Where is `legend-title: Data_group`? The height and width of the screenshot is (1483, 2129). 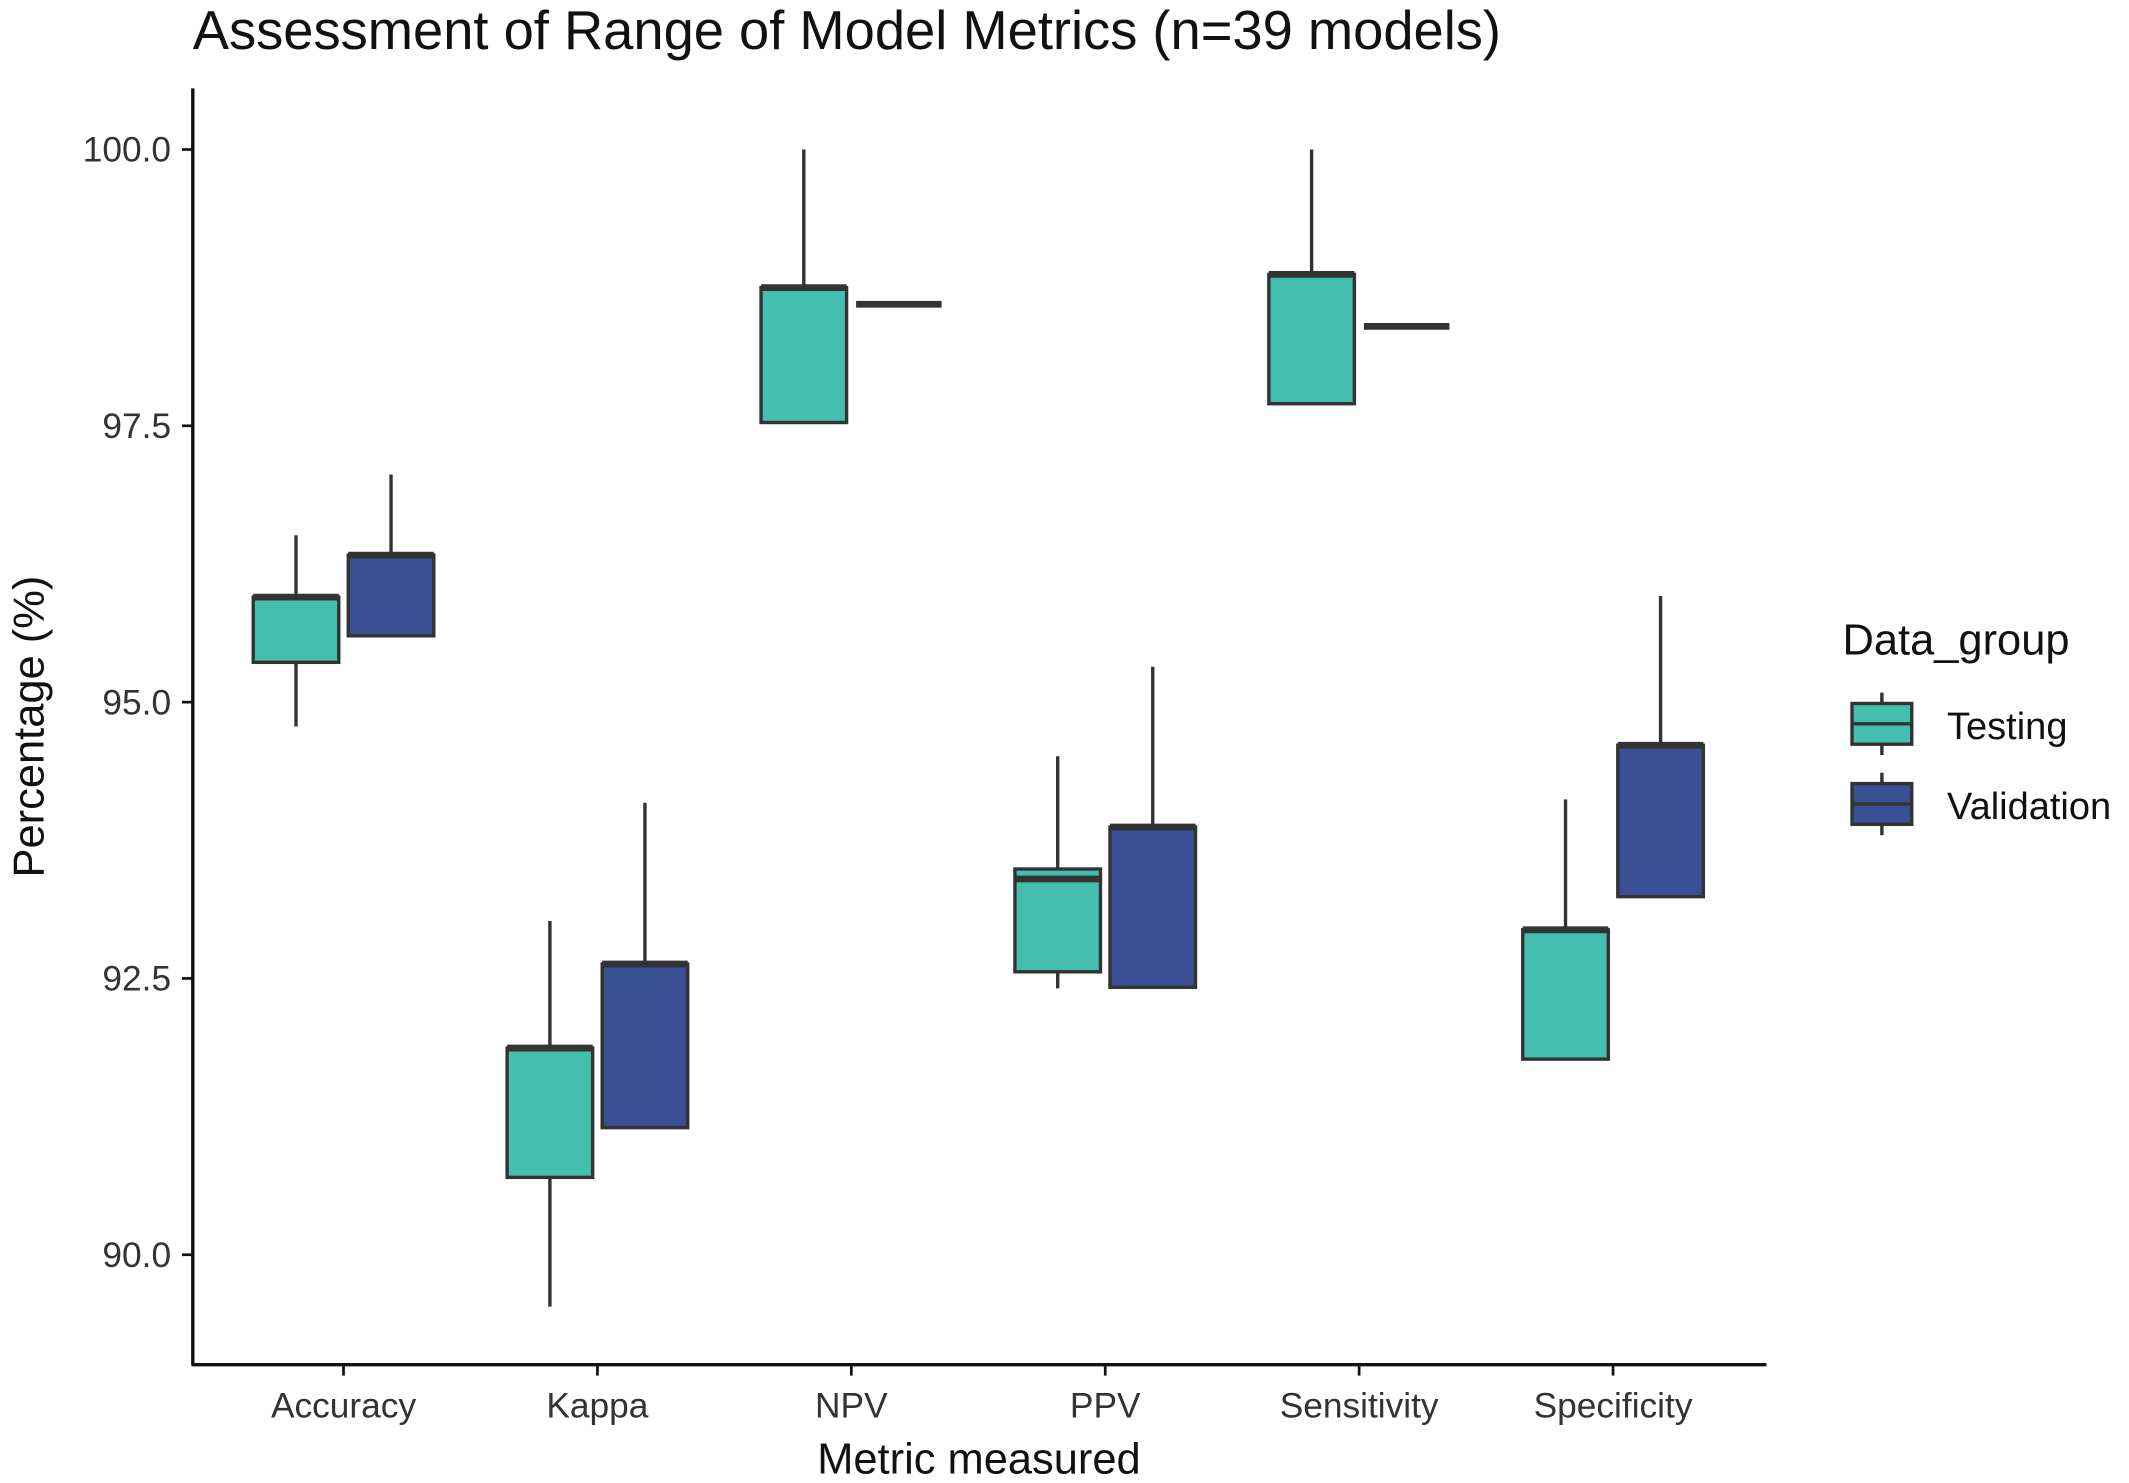
legend-title: Data_group is located at coordinates (1956, 641).